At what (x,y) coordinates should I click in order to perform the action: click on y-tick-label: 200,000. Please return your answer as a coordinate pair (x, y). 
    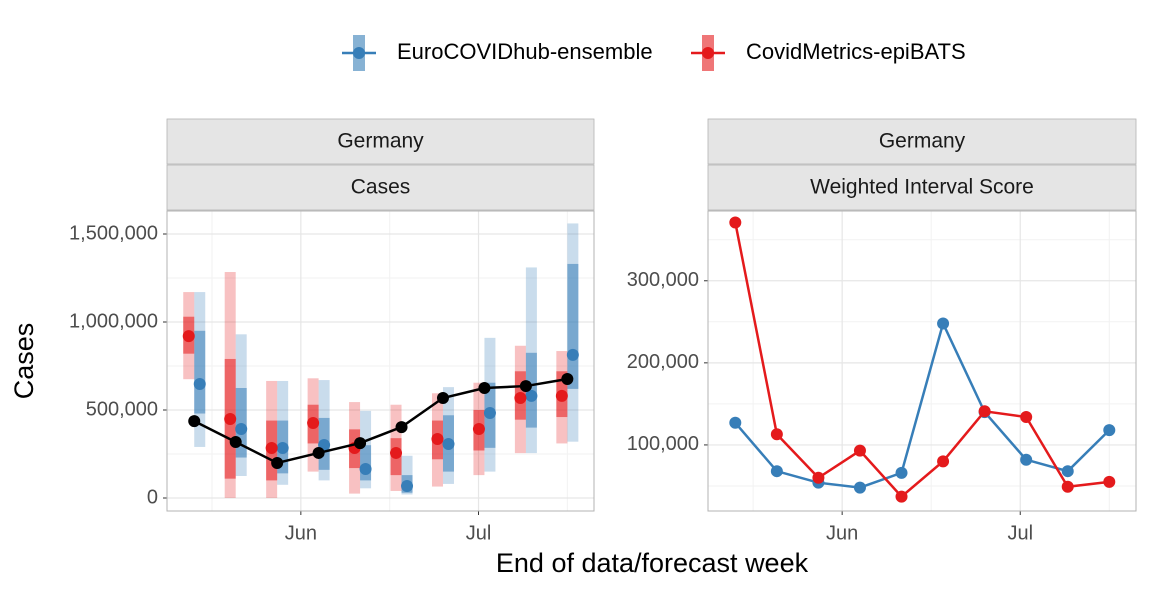
    Looking at the image, I should click on (663, 362).